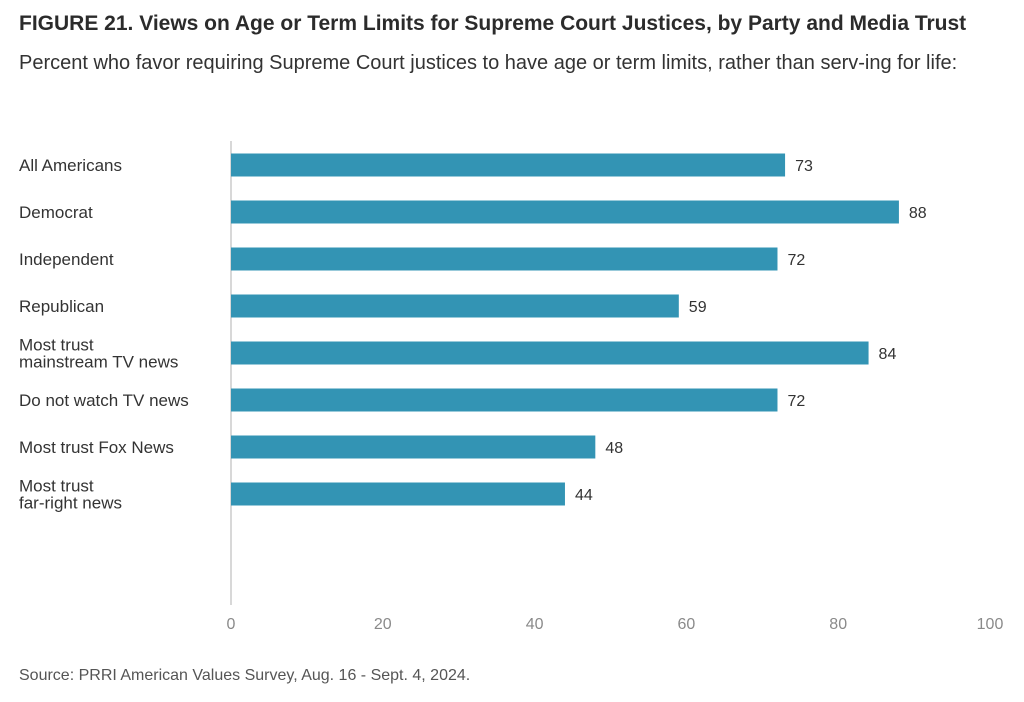 The image size is (1024, 702). I want to click on category-label: Republican, so click(61, 306).